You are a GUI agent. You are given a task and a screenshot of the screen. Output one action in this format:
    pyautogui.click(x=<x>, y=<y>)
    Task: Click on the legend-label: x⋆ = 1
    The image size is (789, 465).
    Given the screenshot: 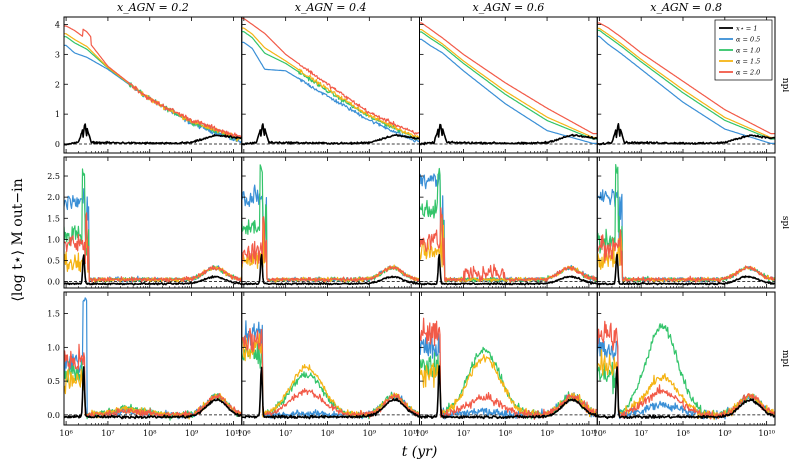 What is the action you would take?
    pyautogui.click(x=746, y=29)
    